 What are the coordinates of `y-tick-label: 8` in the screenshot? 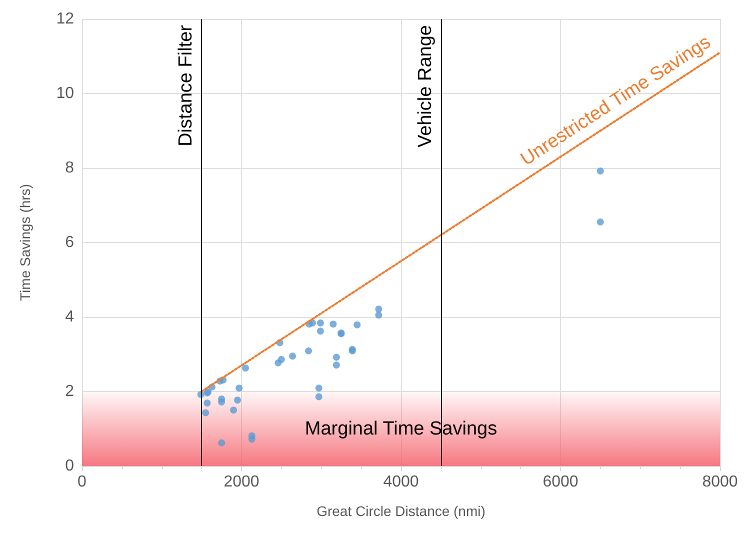 It's located at (69, 168).